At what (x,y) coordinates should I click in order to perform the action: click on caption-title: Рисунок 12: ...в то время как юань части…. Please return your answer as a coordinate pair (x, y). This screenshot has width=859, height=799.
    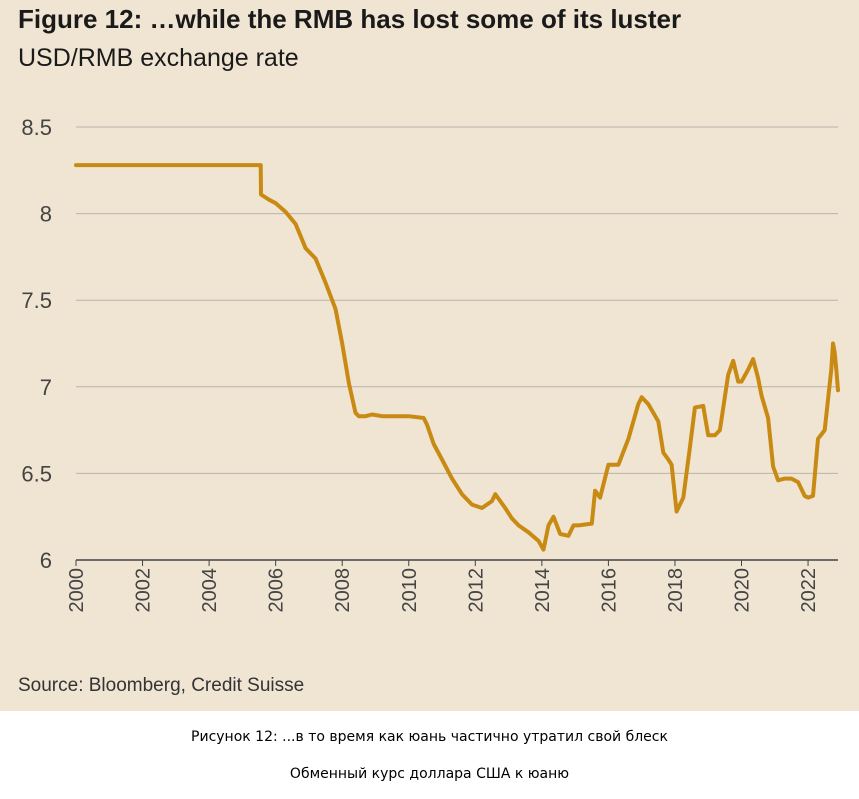
    Looking at the image, I should click on (429, 737).